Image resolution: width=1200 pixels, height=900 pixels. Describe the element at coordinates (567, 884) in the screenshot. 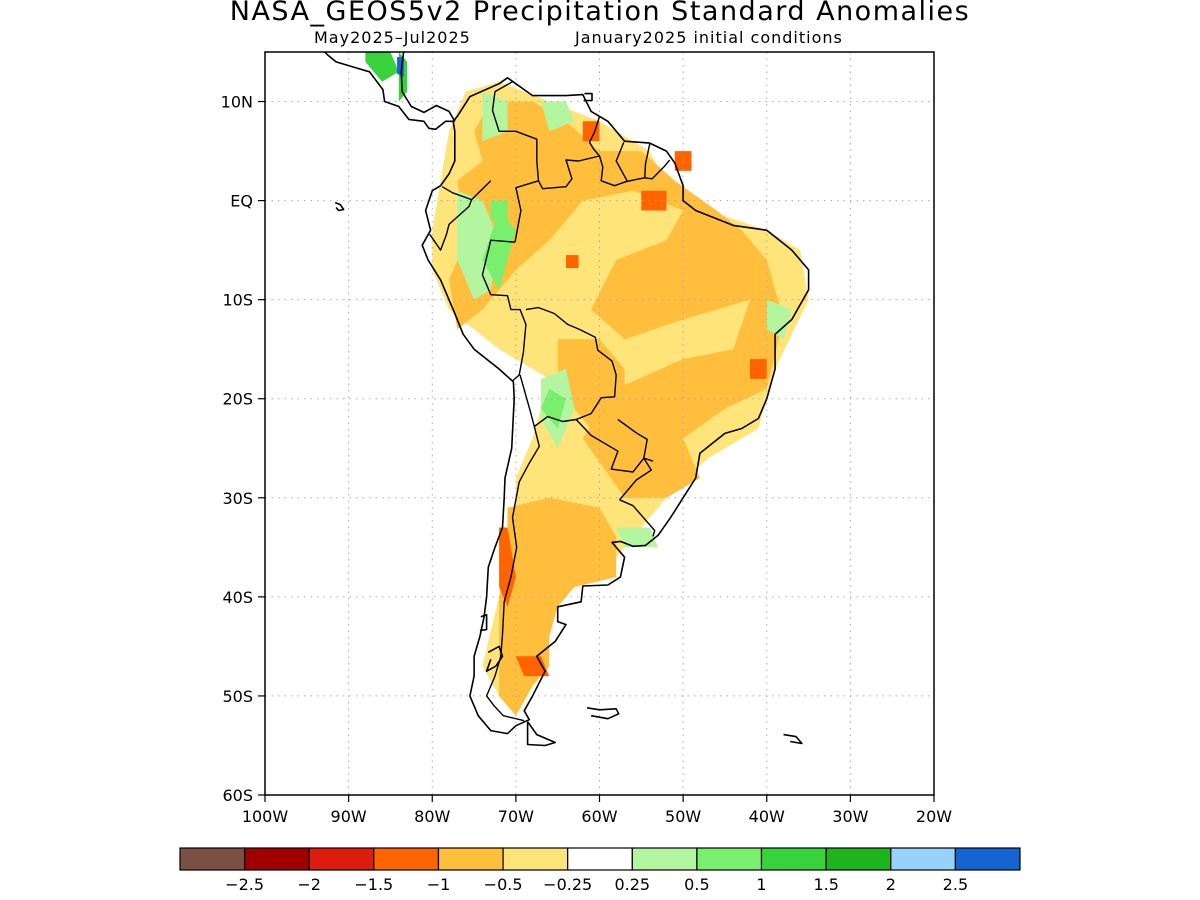

I see `colorbar-label: −0.25` at that location.